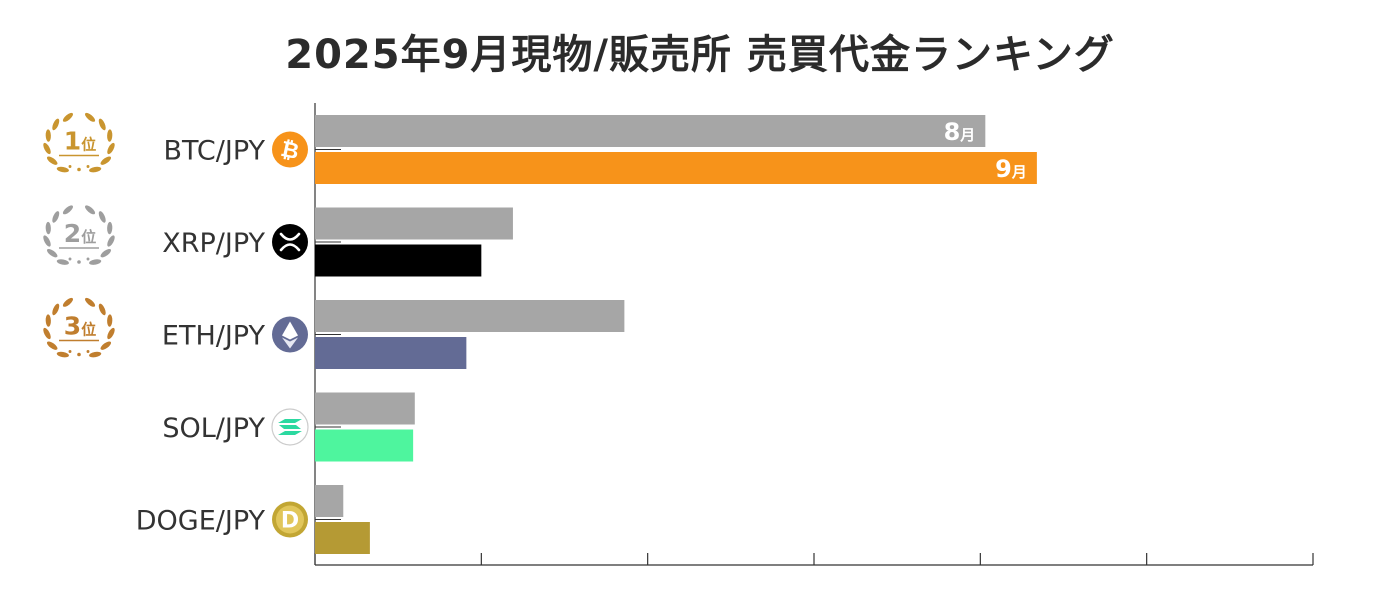 The height and width of the screenshot is (600, 1400). I want to click on category-label: SOL/JPY, so click(213, 428).